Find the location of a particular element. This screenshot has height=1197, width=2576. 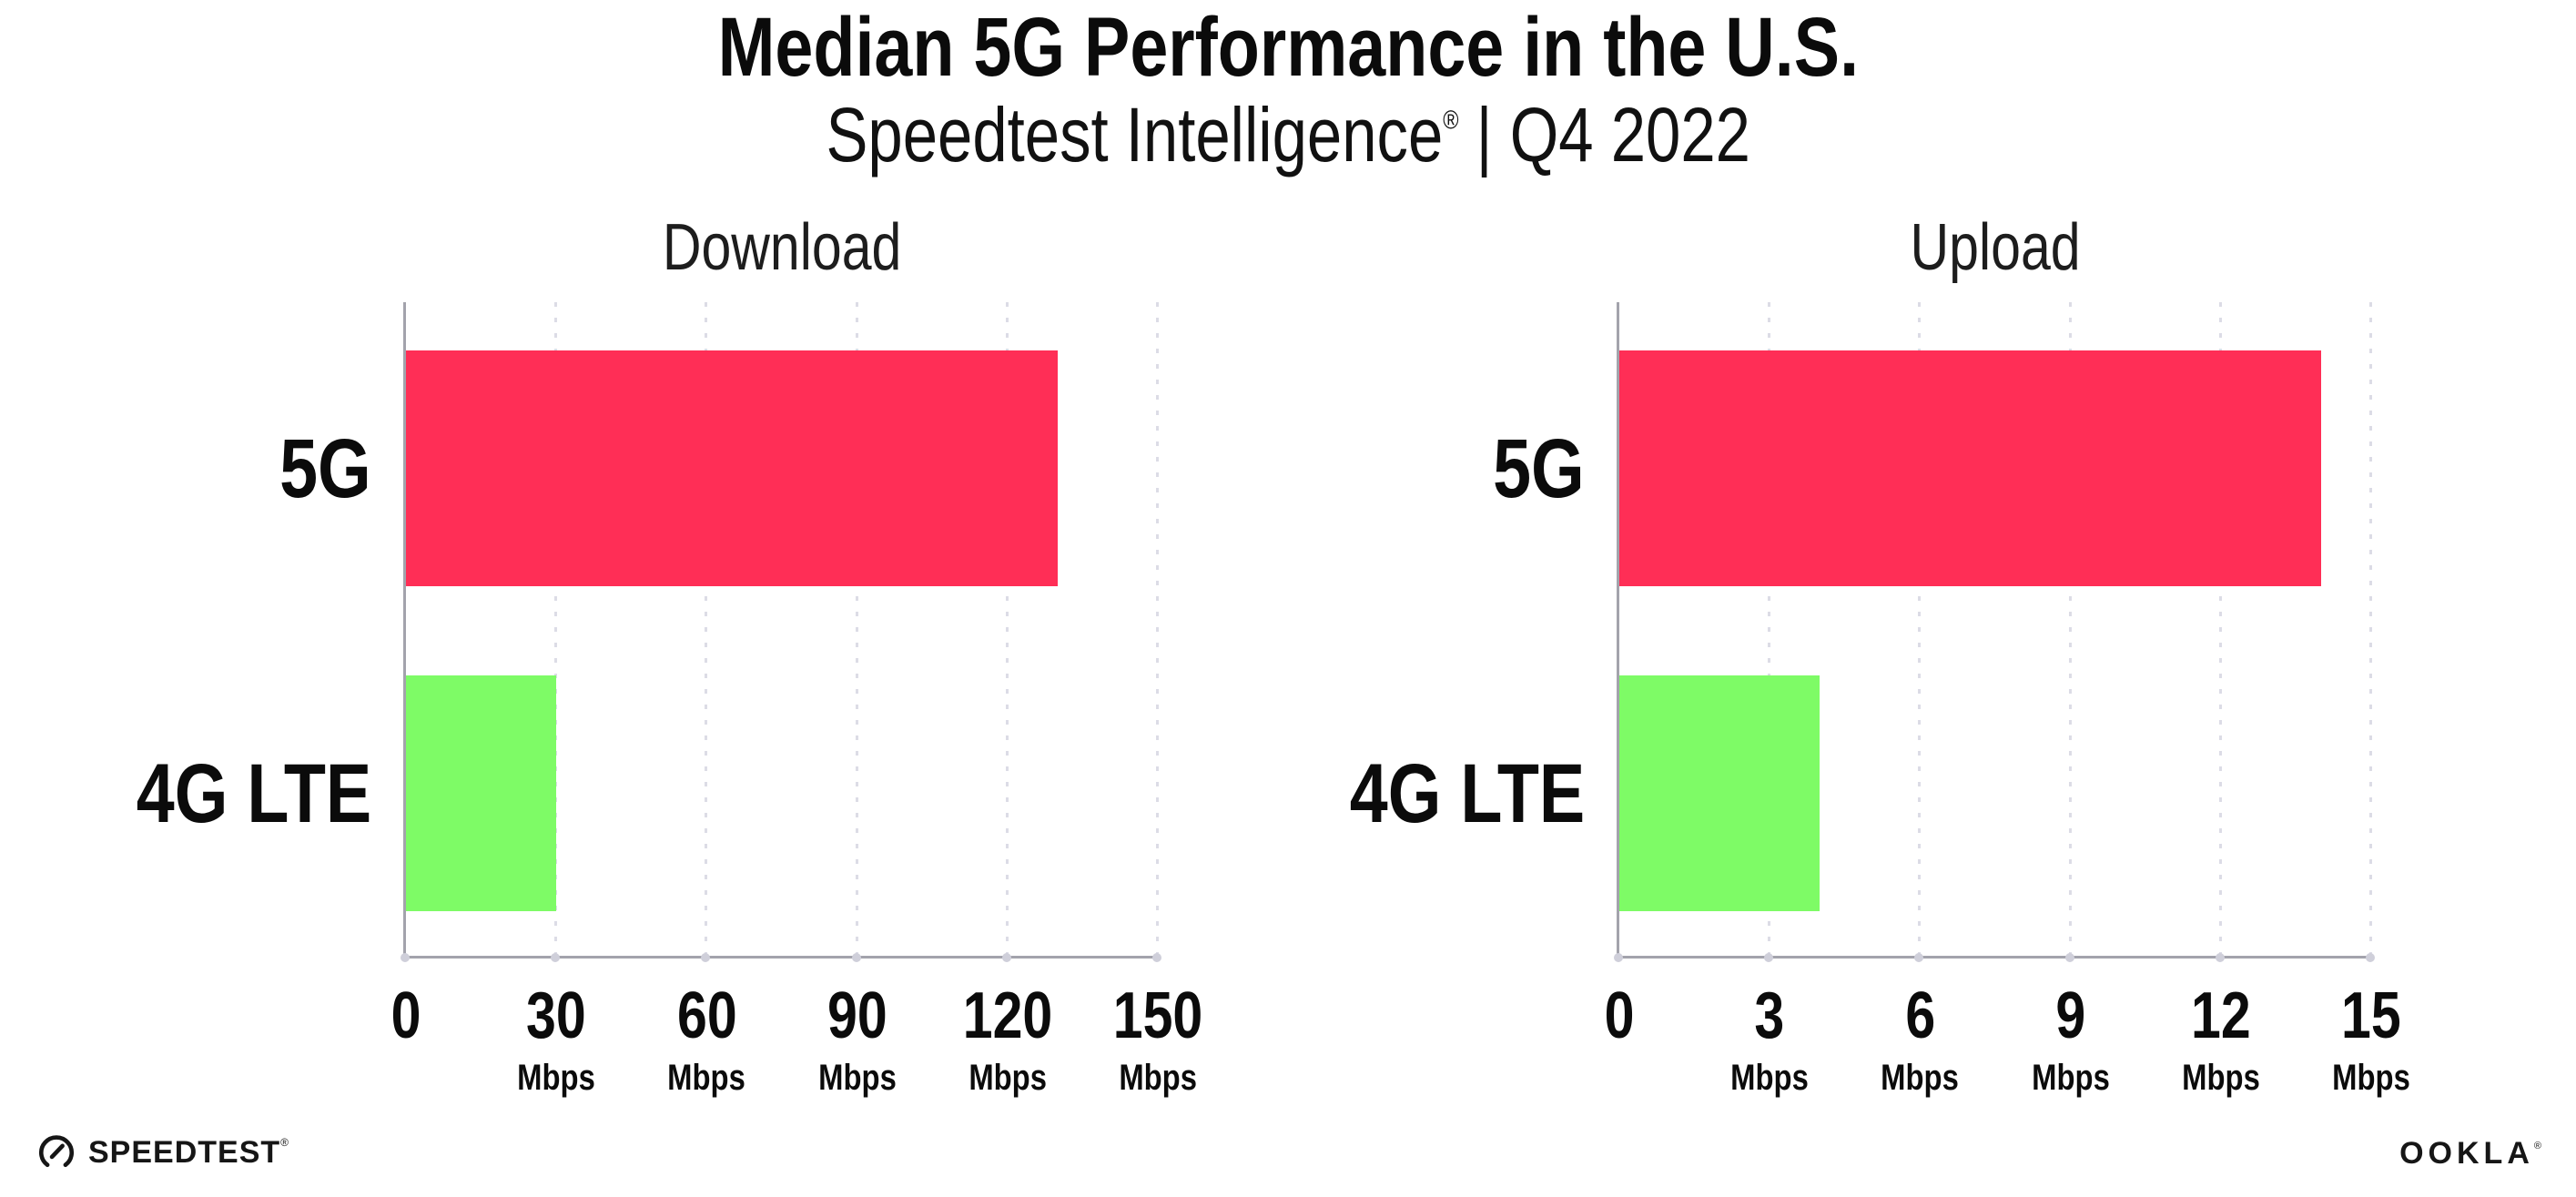

subtitle-product: Speedtest Intelligence is located at coordinates (1135, 135).